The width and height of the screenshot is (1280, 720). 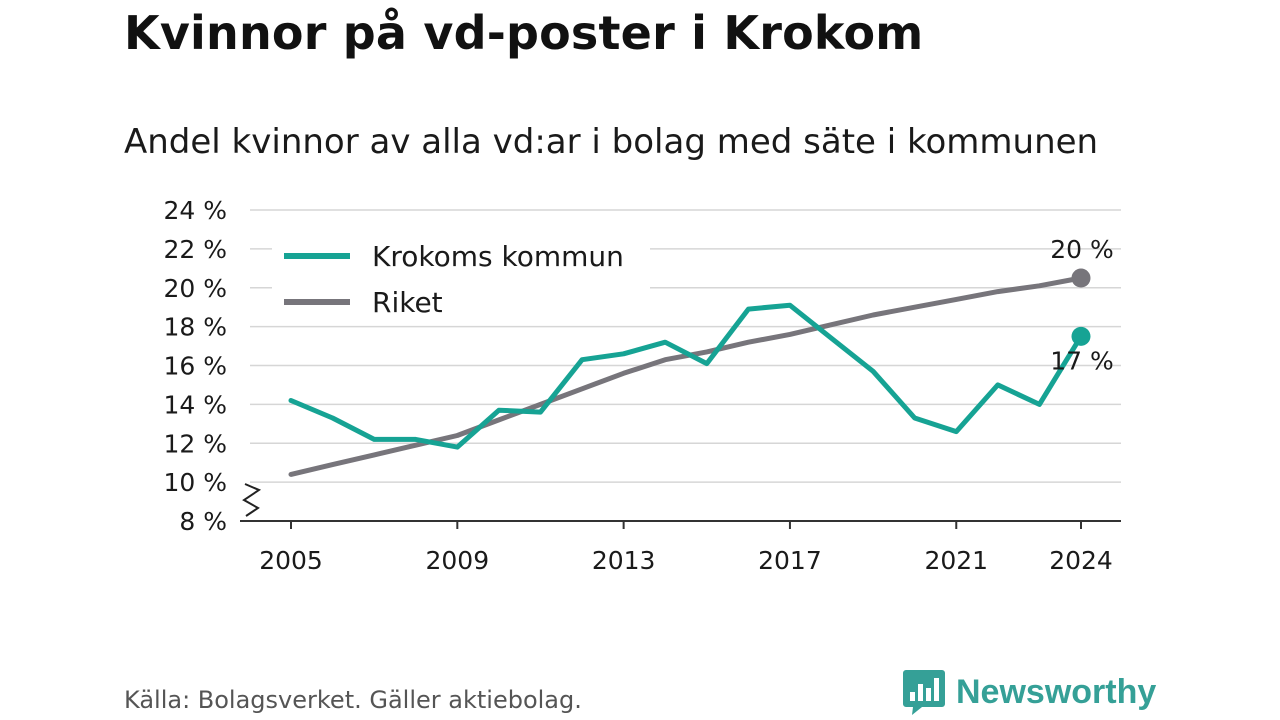 What do you see at coordinates (458, 560) in the screenshot?
I see `x-tick-label: 2009` at bounding box center [458, 560].